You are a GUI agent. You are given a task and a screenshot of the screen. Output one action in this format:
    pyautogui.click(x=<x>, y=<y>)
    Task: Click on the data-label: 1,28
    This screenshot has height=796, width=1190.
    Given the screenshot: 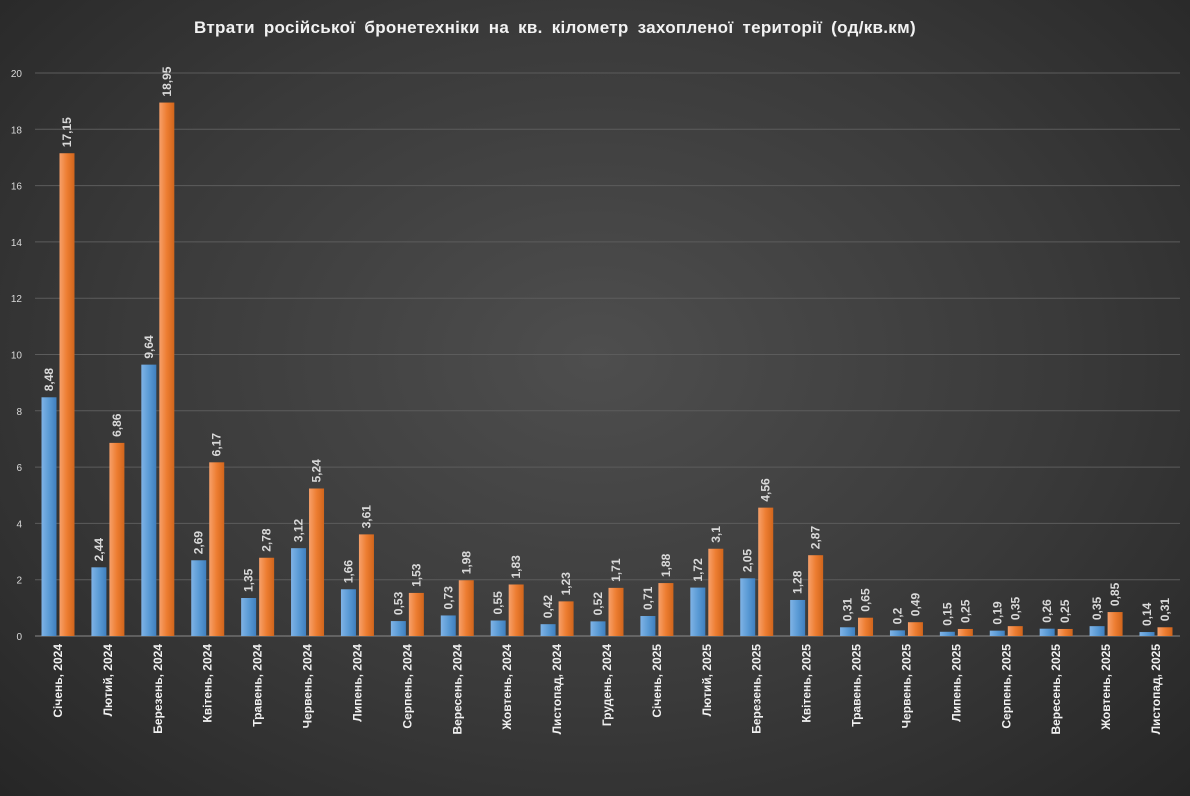 What is the action you would take?
    pyautogui.click(x=798, y=582)
    